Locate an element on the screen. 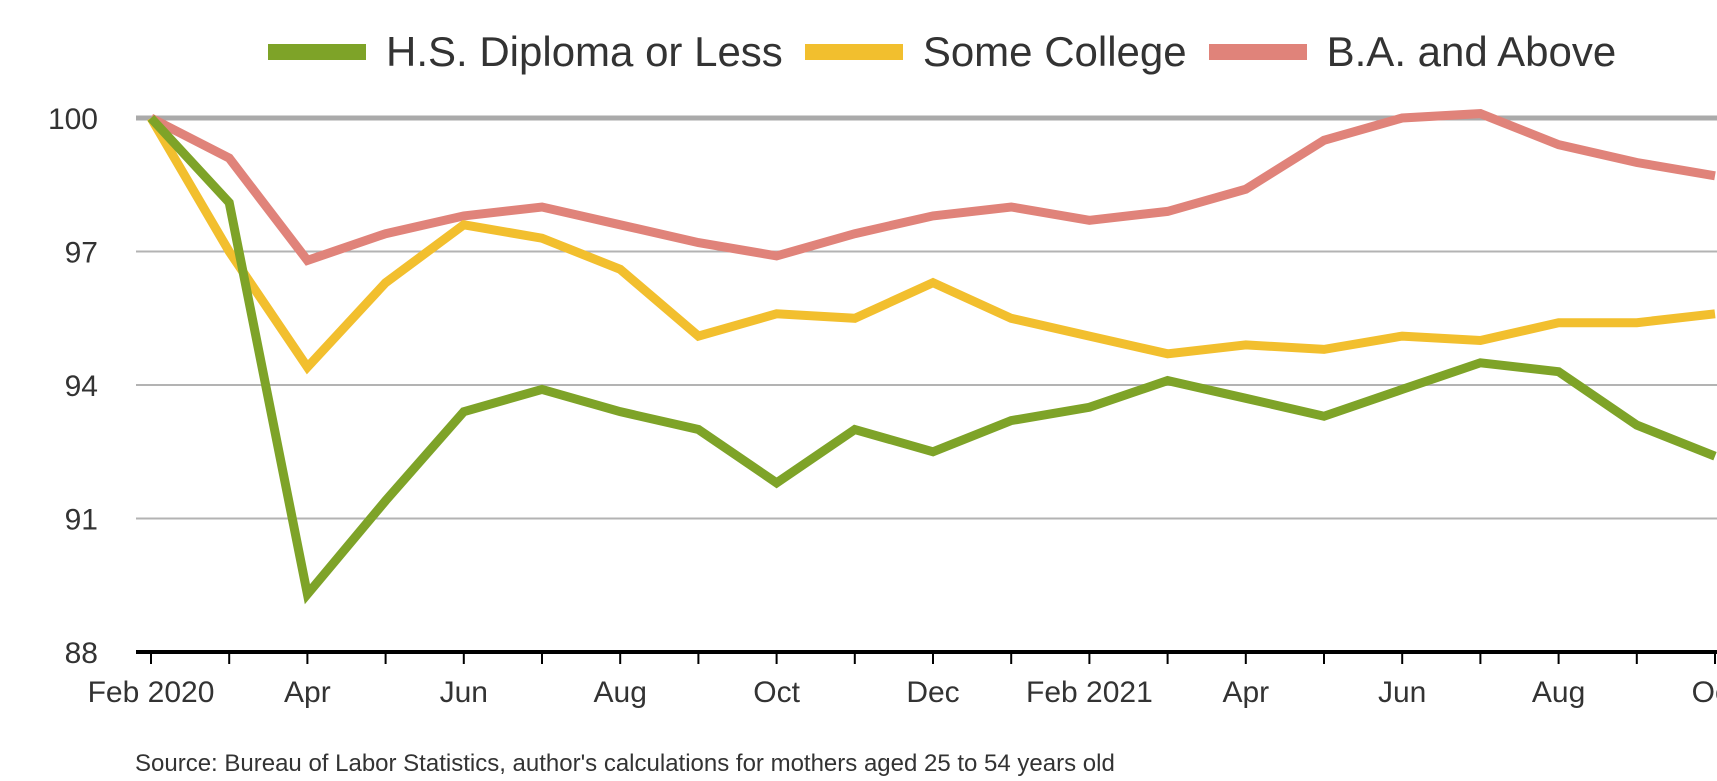  legend-label-some-college: Some College is located at coordinates (1054, 51).